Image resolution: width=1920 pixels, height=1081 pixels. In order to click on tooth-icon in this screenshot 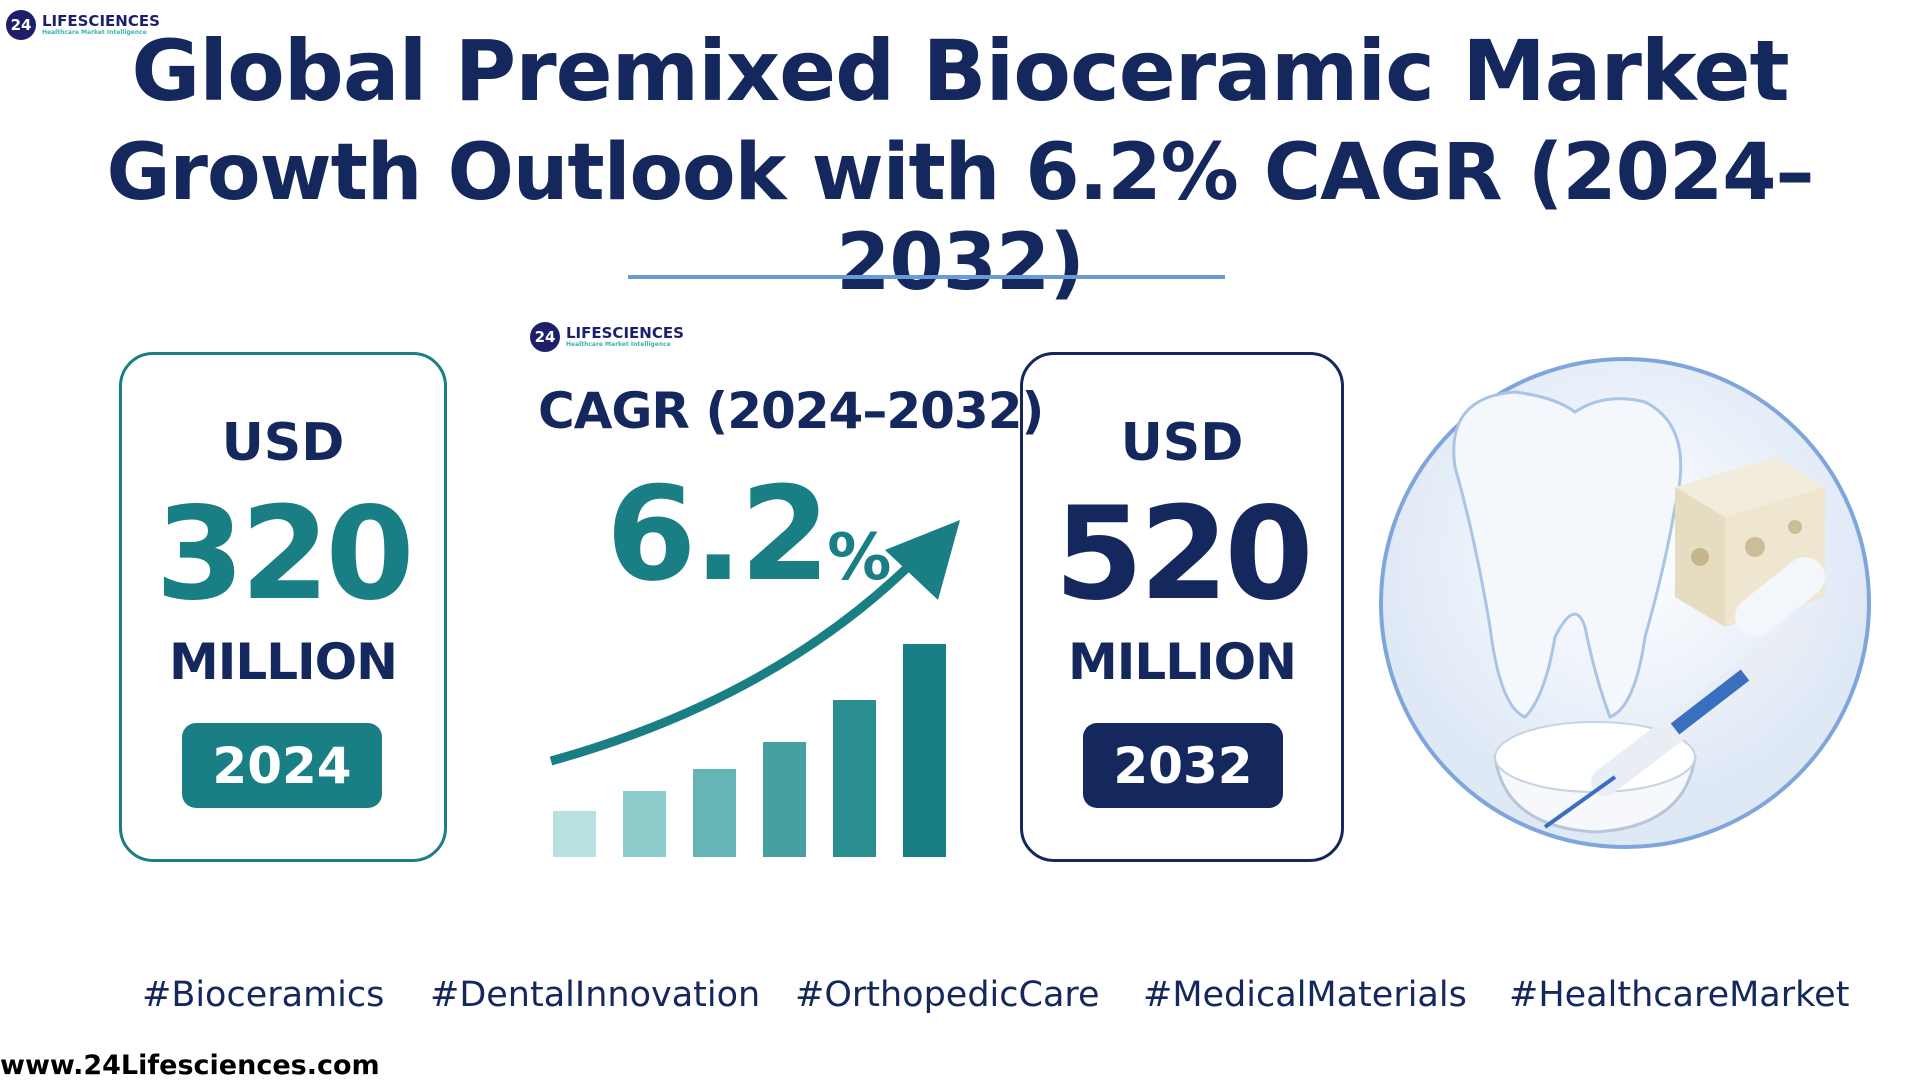, I will do `click(1567, 554)`.